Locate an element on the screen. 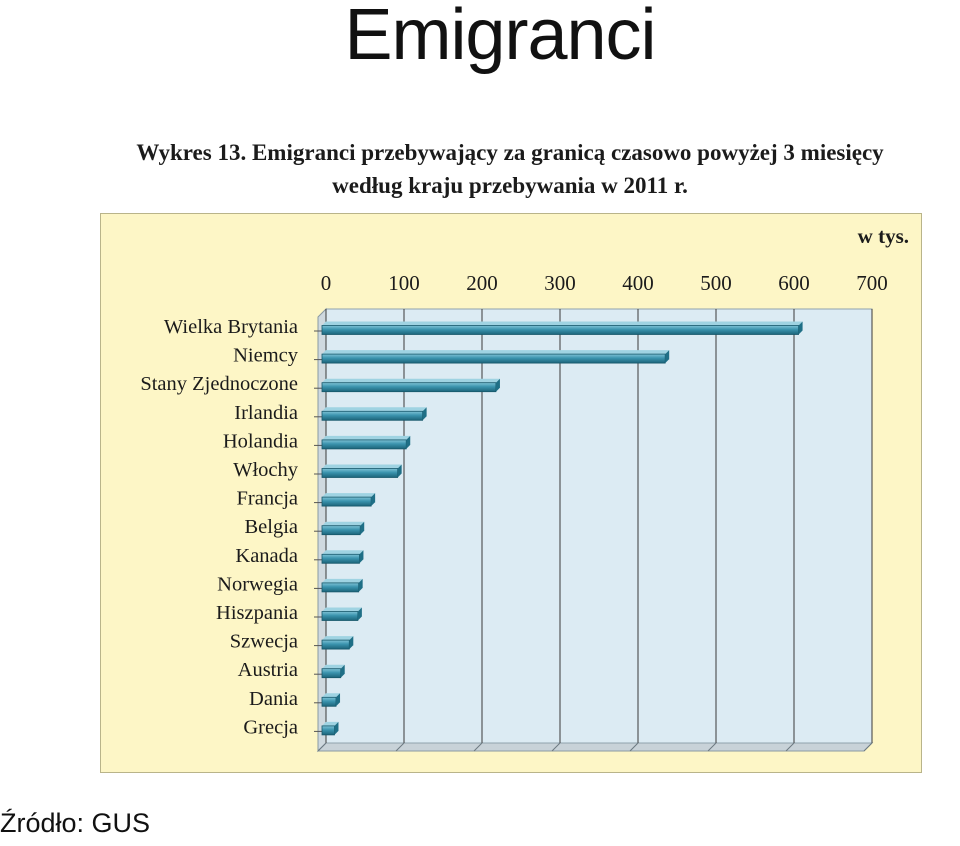 This screenshot has height=846, width=960. slide-title: Emigranci is located at coordinates (500, 37).